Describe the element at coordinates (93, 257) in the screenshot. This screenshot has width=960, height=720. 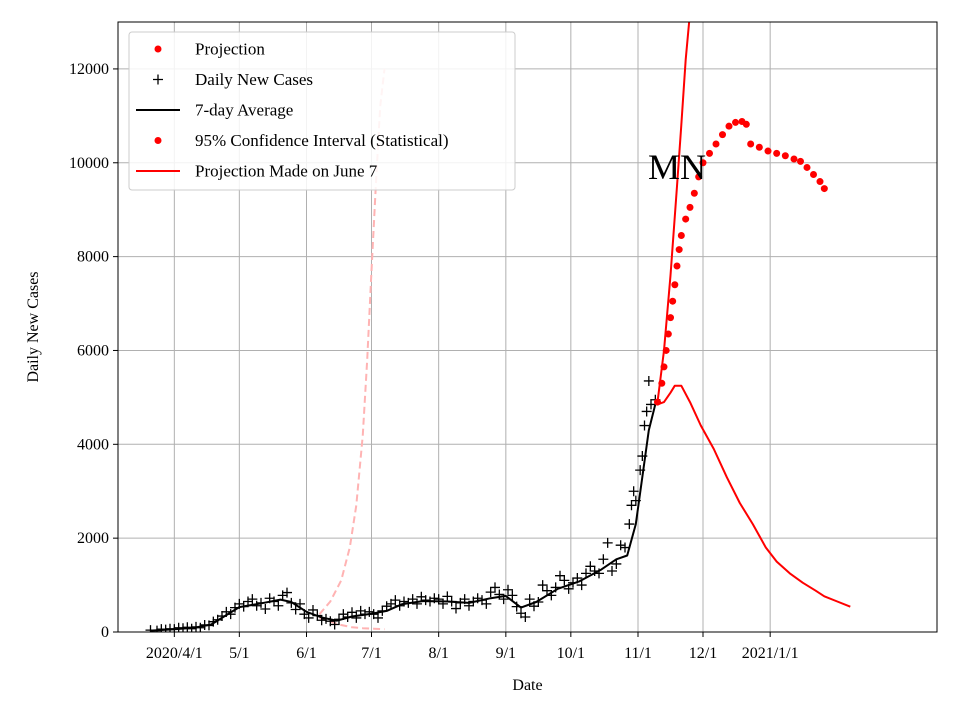
I see `y-tick-label: 8000` at that location.